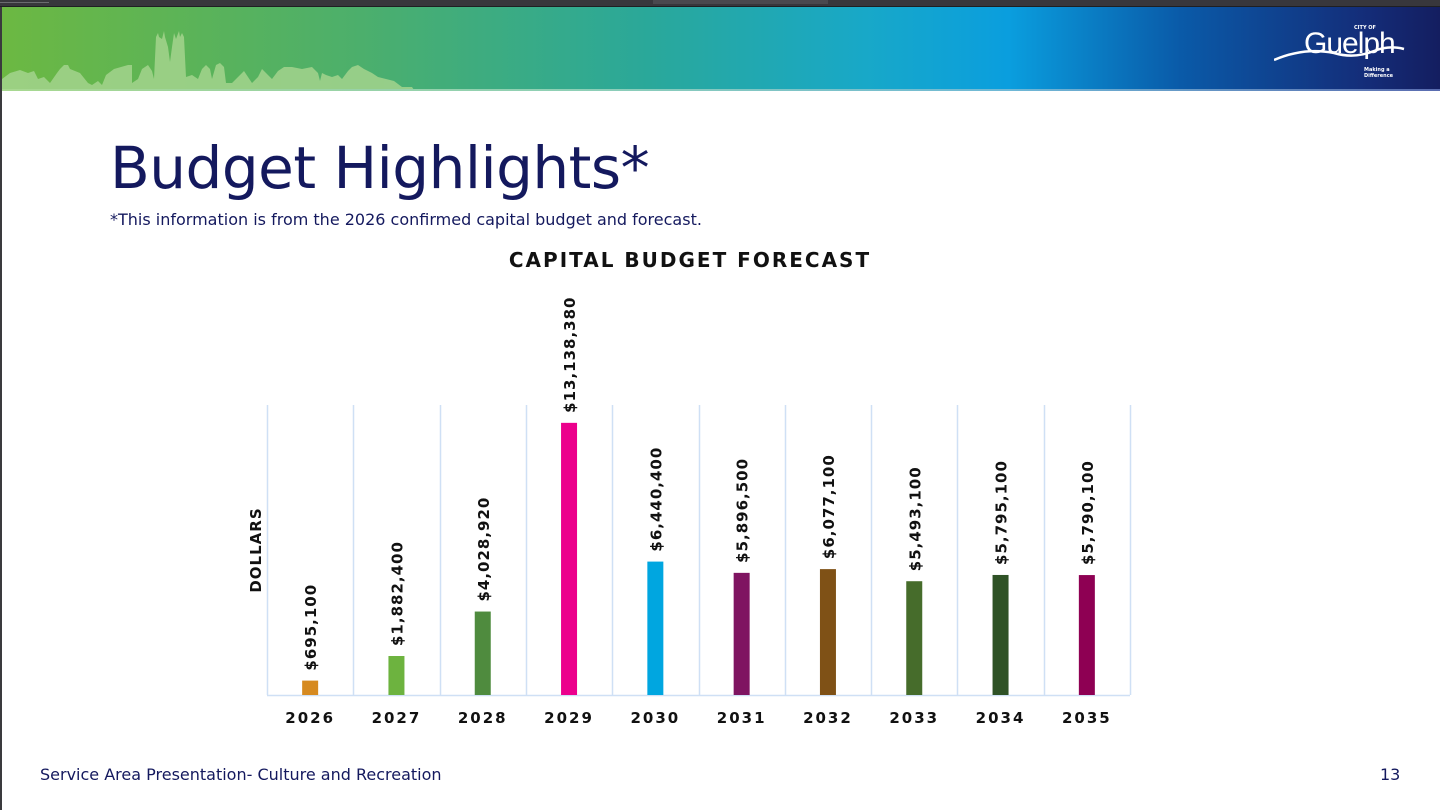 This screenshot has width=1440, height=810. Describe the element at coordinates (1001, 718) in the screenshot. I see `x-tick-label-2034: 2034` at that location.